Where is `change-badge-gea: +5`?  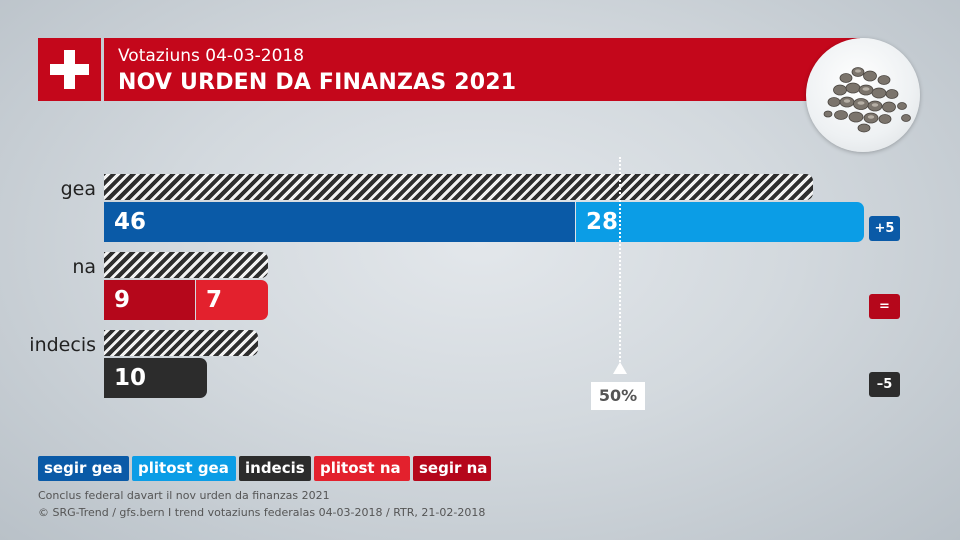 change-badge-gea: +5 is located at coordinates (884, 228).